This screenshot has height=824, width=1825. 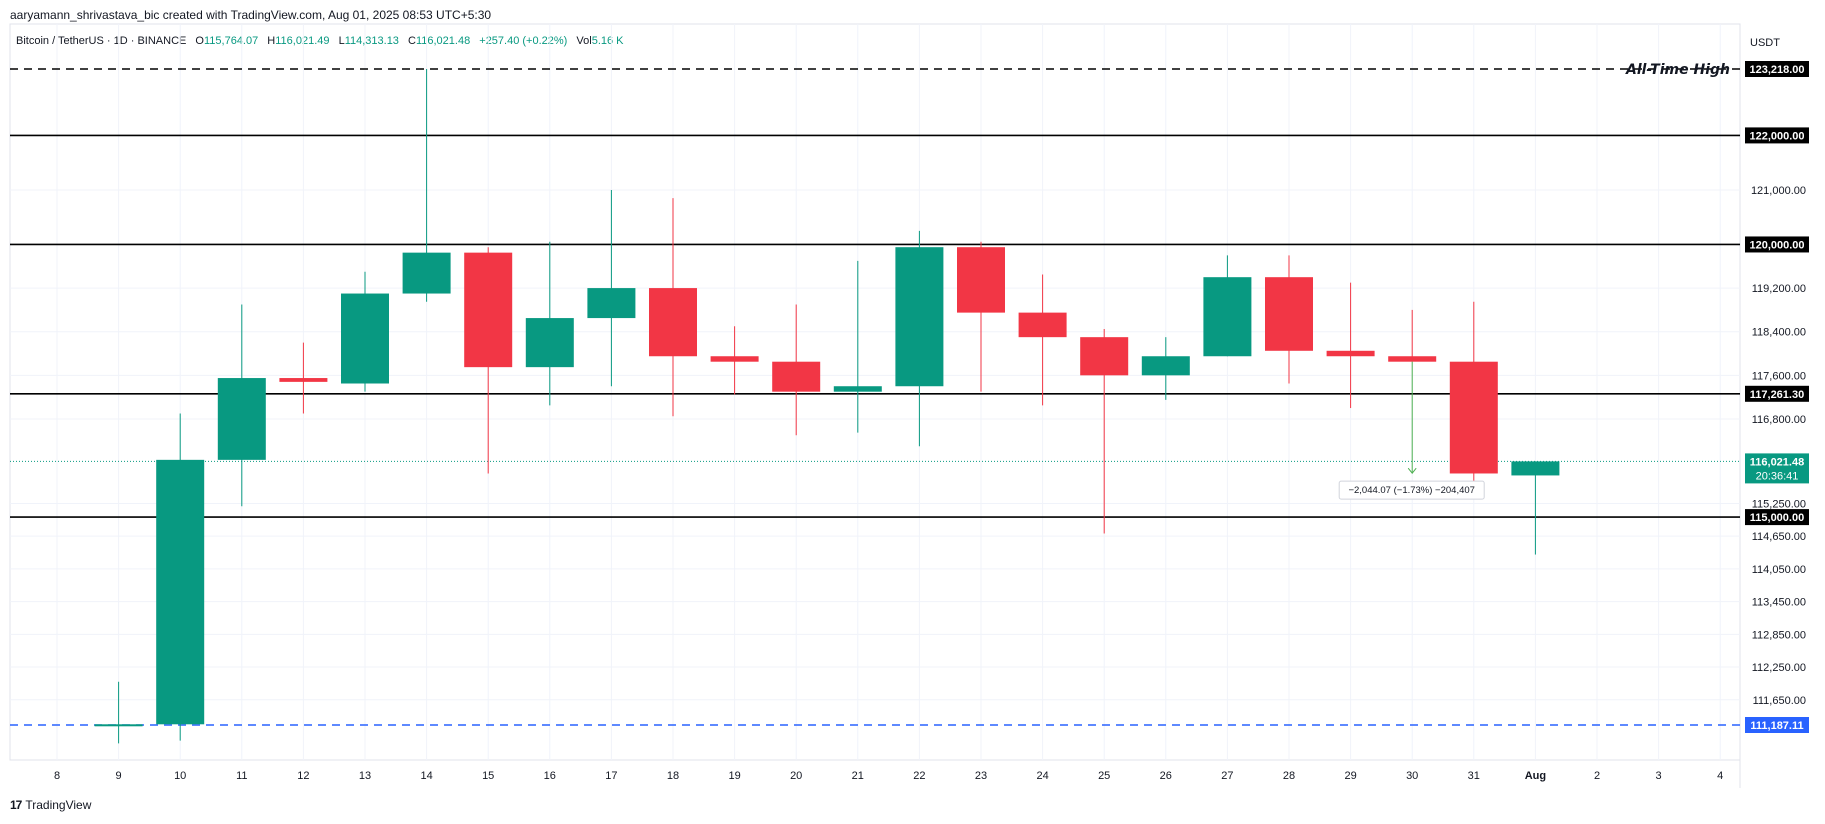 What do you see at coordinates (1779, 570) in the screenshot?
I see `price-tick-label: 114,050.00` at bounding box center [1779, 570].